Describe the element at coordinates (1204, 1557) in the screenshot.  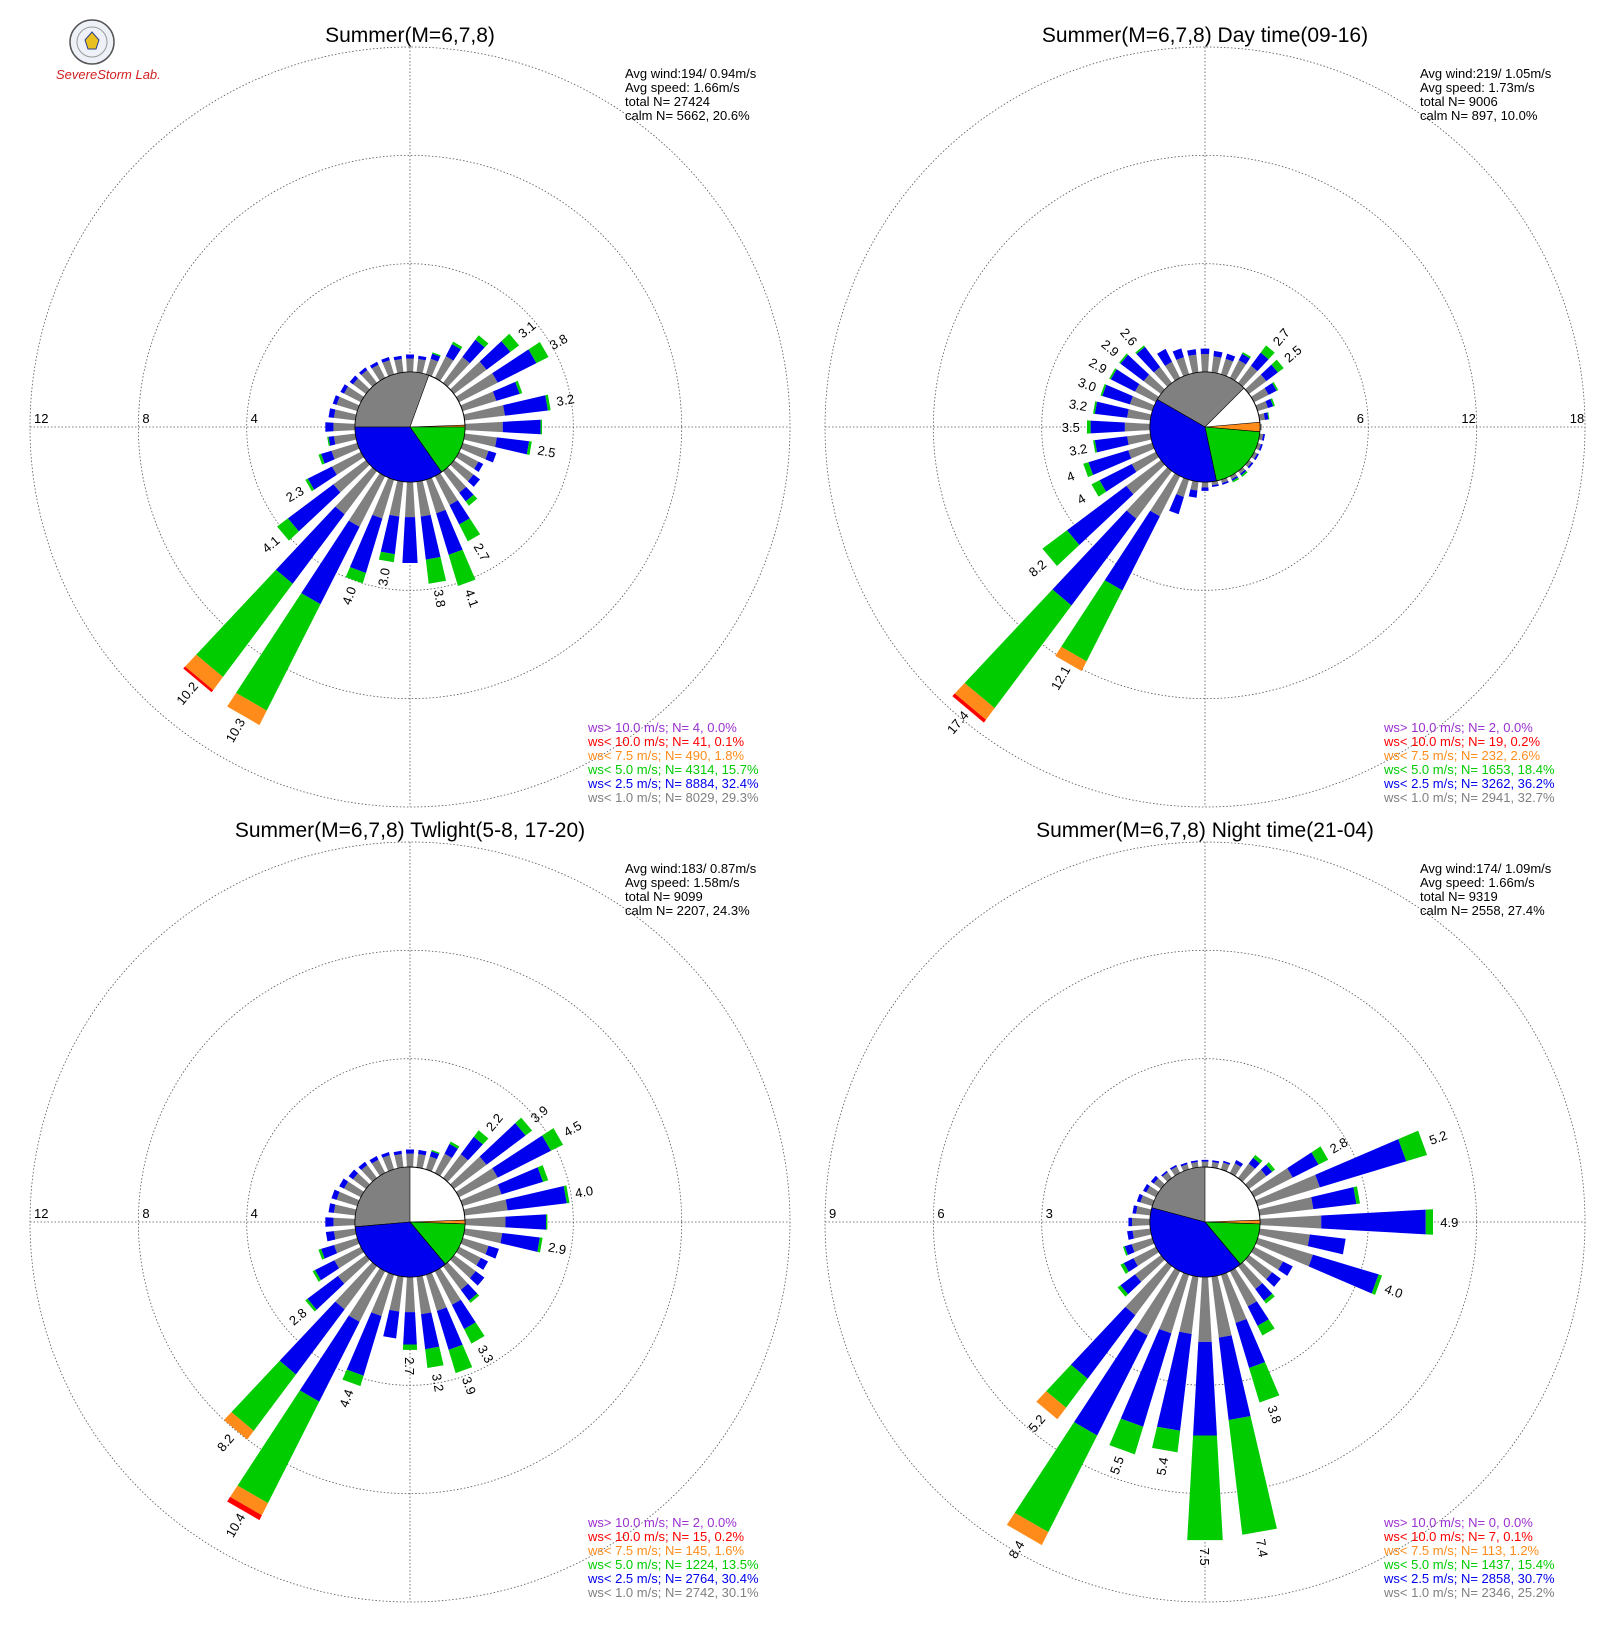
I see `bar-value-label: 7.5` at that location.